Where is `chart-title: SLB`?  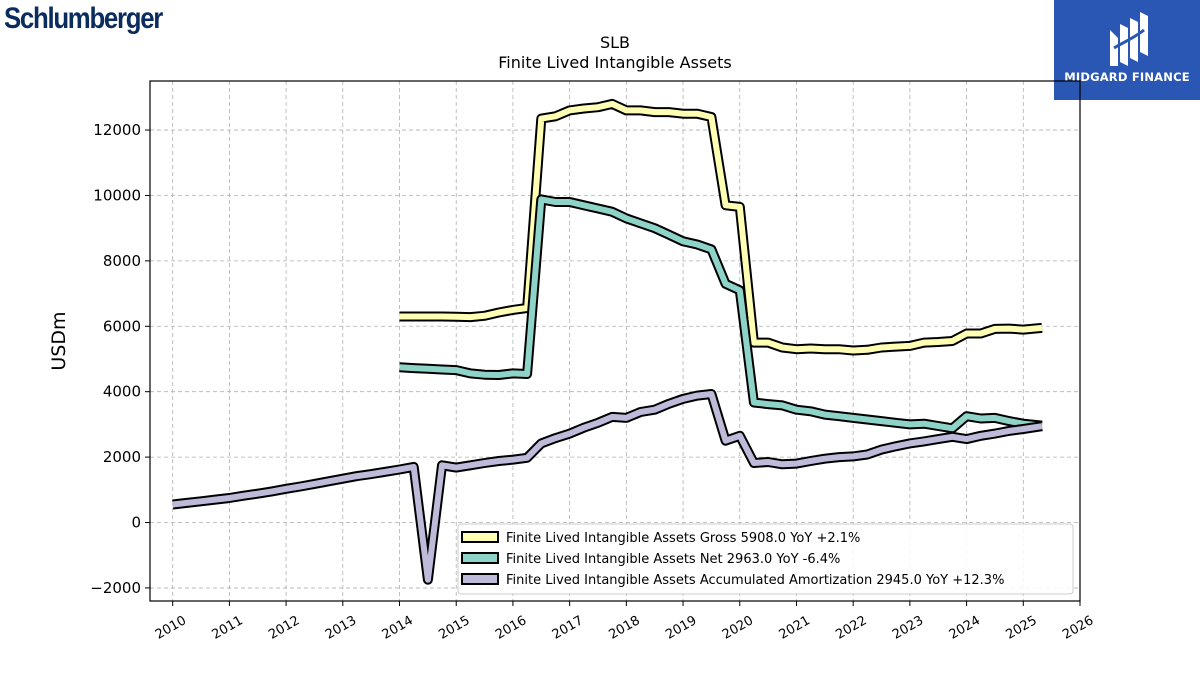
chart-title: SLB is located at coordinates (615, 42).